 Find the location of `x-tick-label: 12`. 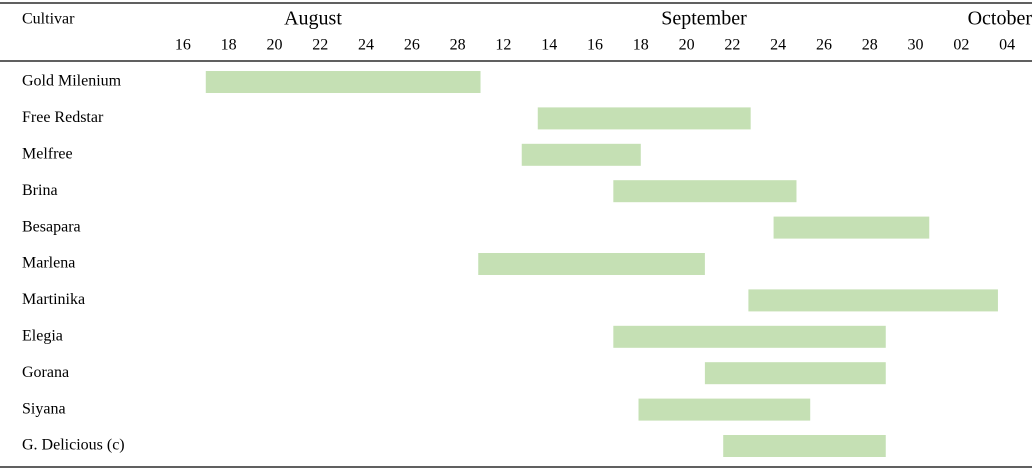

x-tick-label: 12 is located at coordinates (503, 45).